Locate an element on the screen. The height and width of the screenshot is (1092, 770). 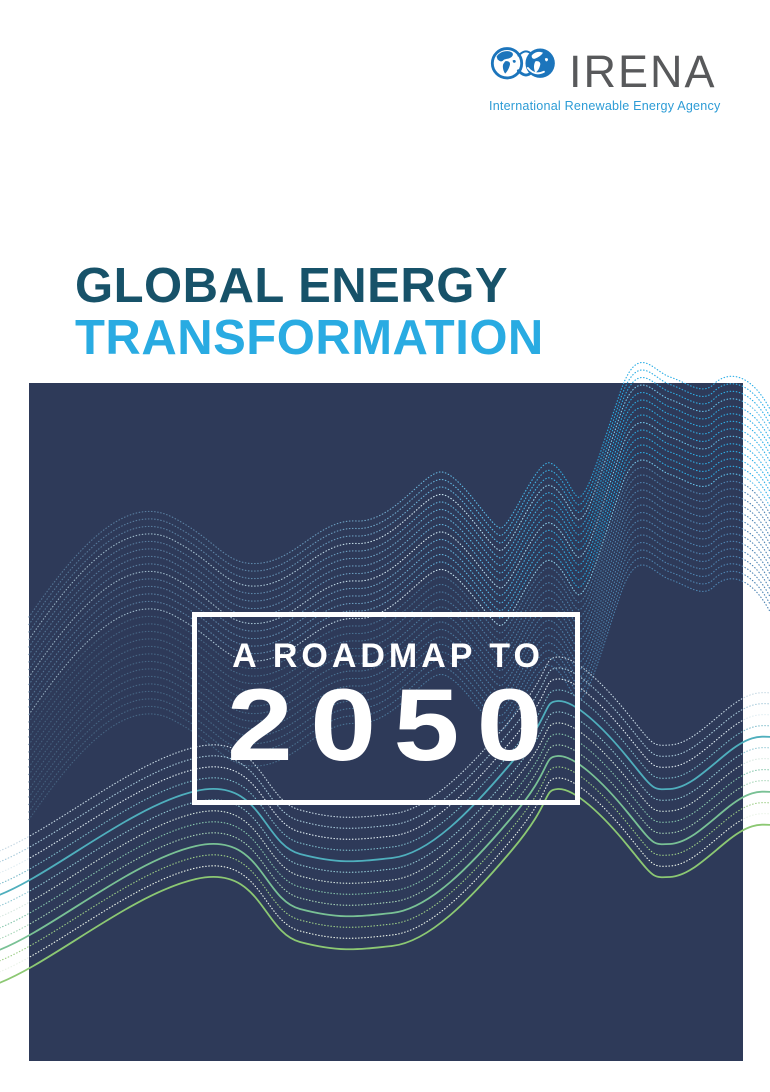
irena-wordmark: IRENA is located at coordinates (643, 71).